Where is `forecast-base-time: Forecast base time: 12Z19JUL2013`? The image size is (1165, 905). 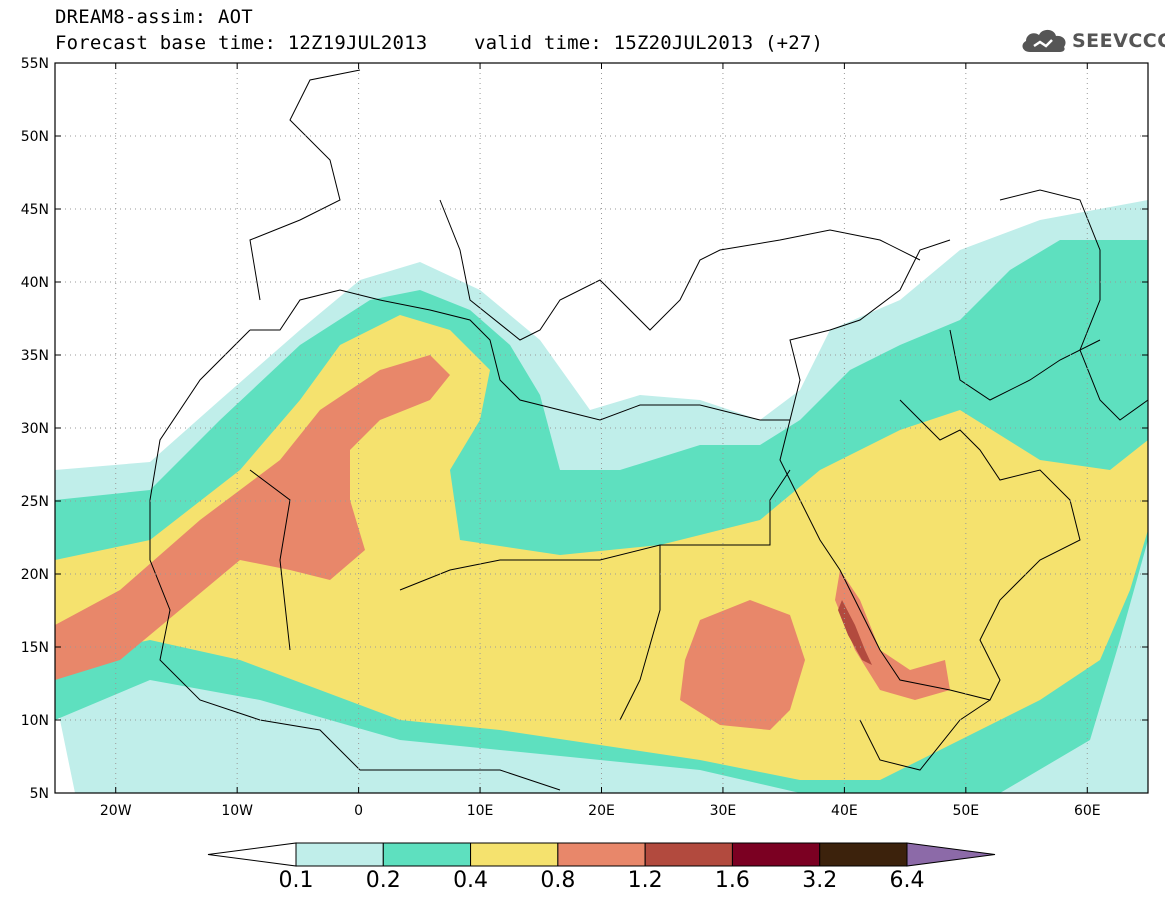 forecast-base-time: Forecast base time: 12Z19JUL2013 is located at coordinates (241, 43).